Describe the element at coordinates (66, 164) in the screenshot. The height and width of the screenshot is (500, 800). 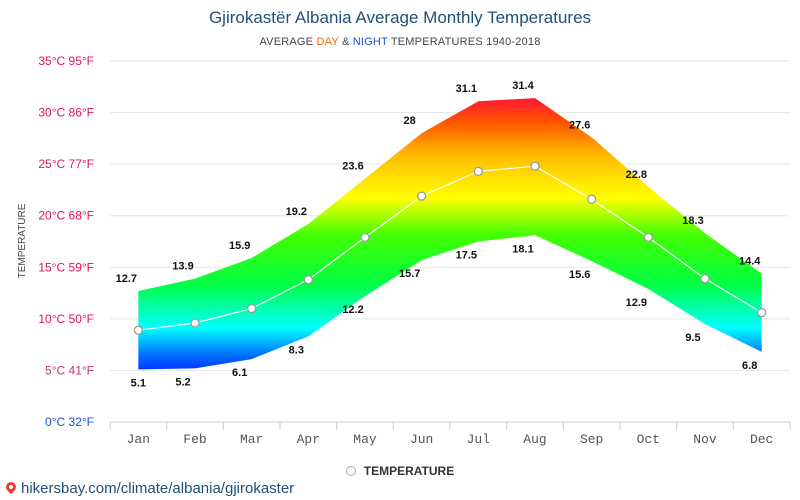
I see `y-tick-label: 25°C 77°F` at that location.